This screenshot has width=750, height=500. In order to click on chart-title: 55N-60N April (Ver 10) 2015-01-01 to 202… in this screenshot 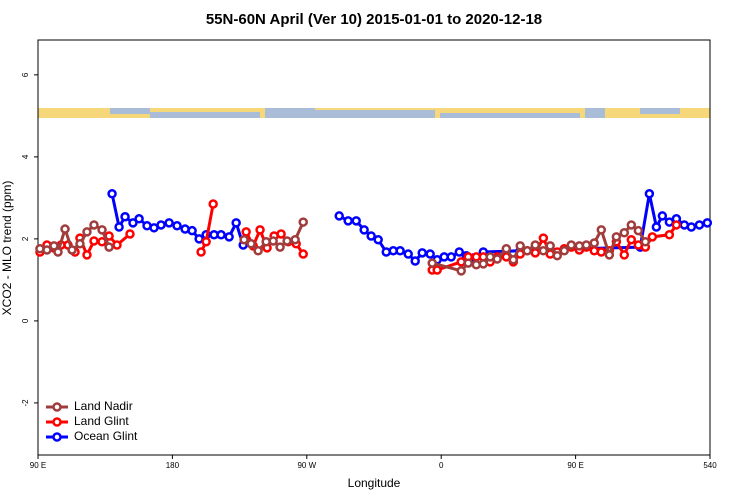, I will do `click(374, 19)`.